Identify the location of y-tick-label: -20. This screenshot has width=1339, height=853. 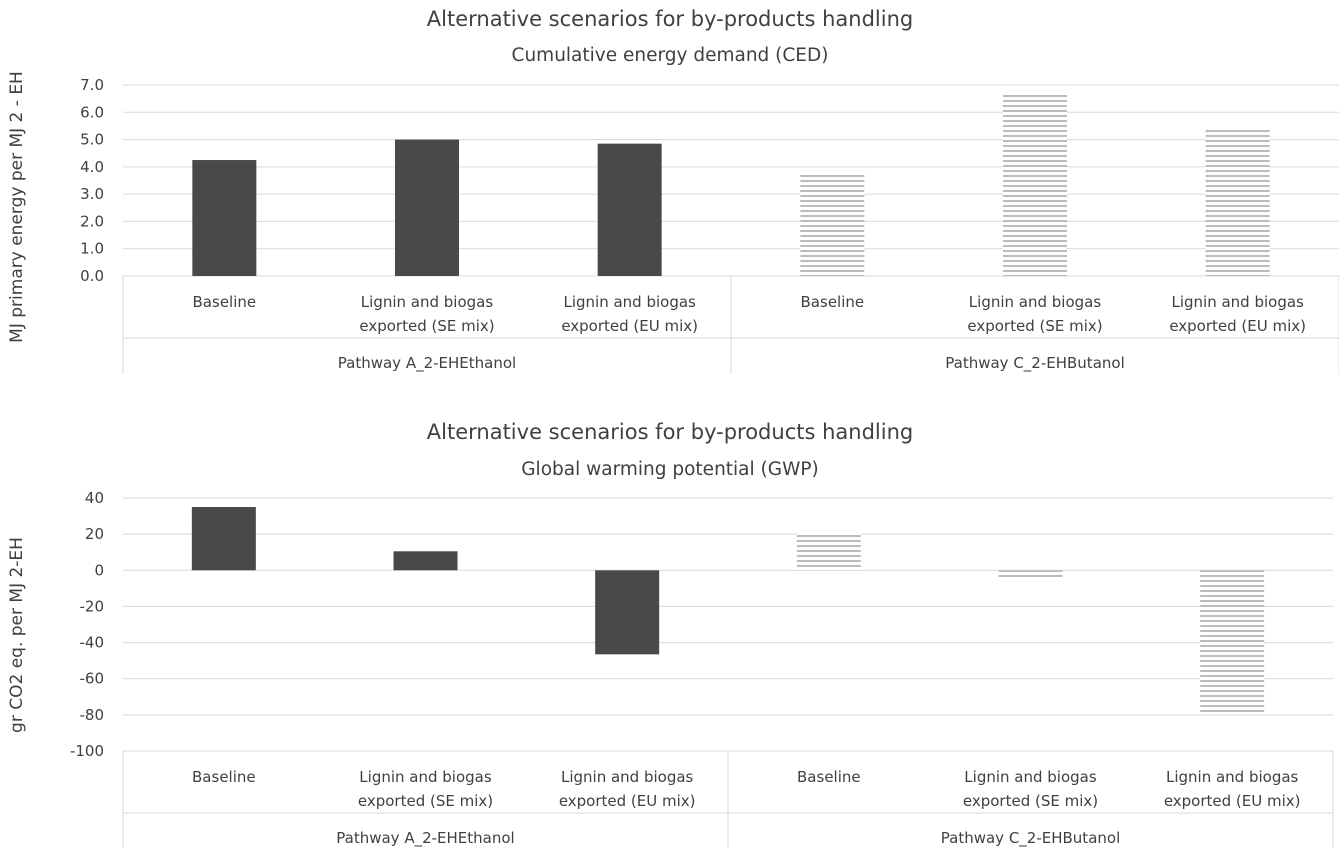
(92, 606).